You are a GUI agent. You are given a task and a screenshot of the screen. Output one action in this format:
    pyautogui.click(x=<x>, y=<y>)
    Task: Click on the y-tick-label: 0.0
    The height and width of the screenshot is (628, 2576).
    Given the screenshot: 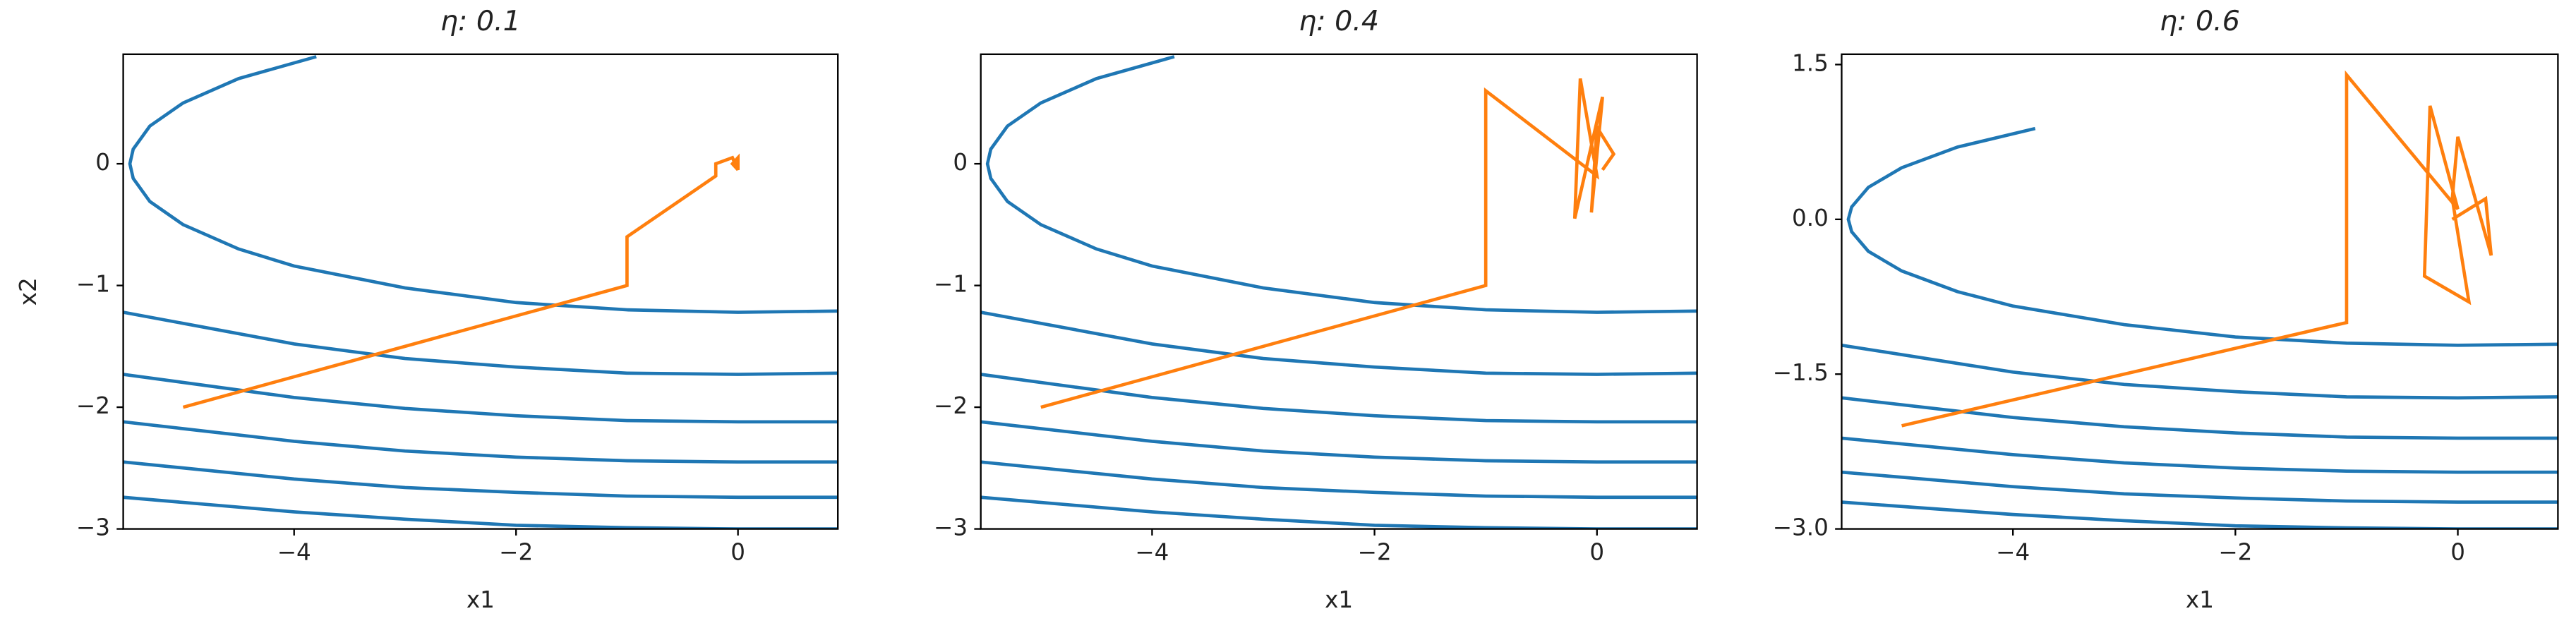 What is the action you would take?
    pyautogui.click(x=1810, y=218)
    